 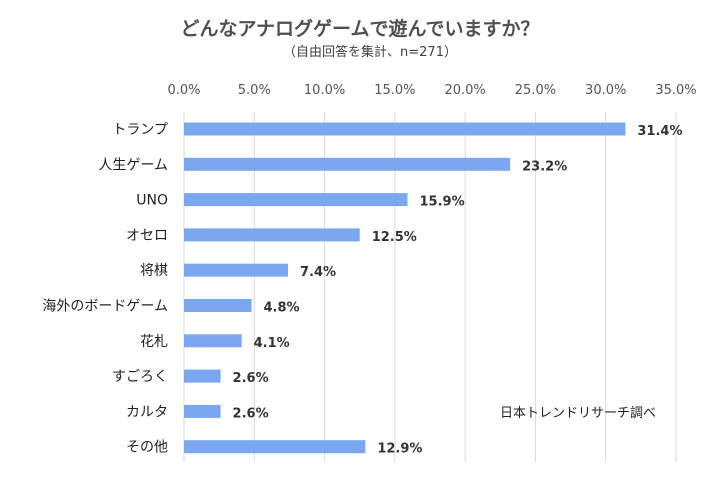 What do you see at coordinates (605, 90) in the screenshot?
I see `x-tick-label: 30.0%` at bounding box center [605, 90].